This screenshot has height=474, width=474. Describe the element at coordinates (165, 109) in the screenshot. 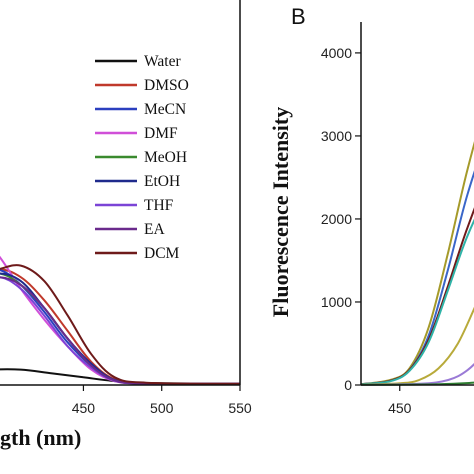

I see `legend-label-mecn: MeCN` at that location.